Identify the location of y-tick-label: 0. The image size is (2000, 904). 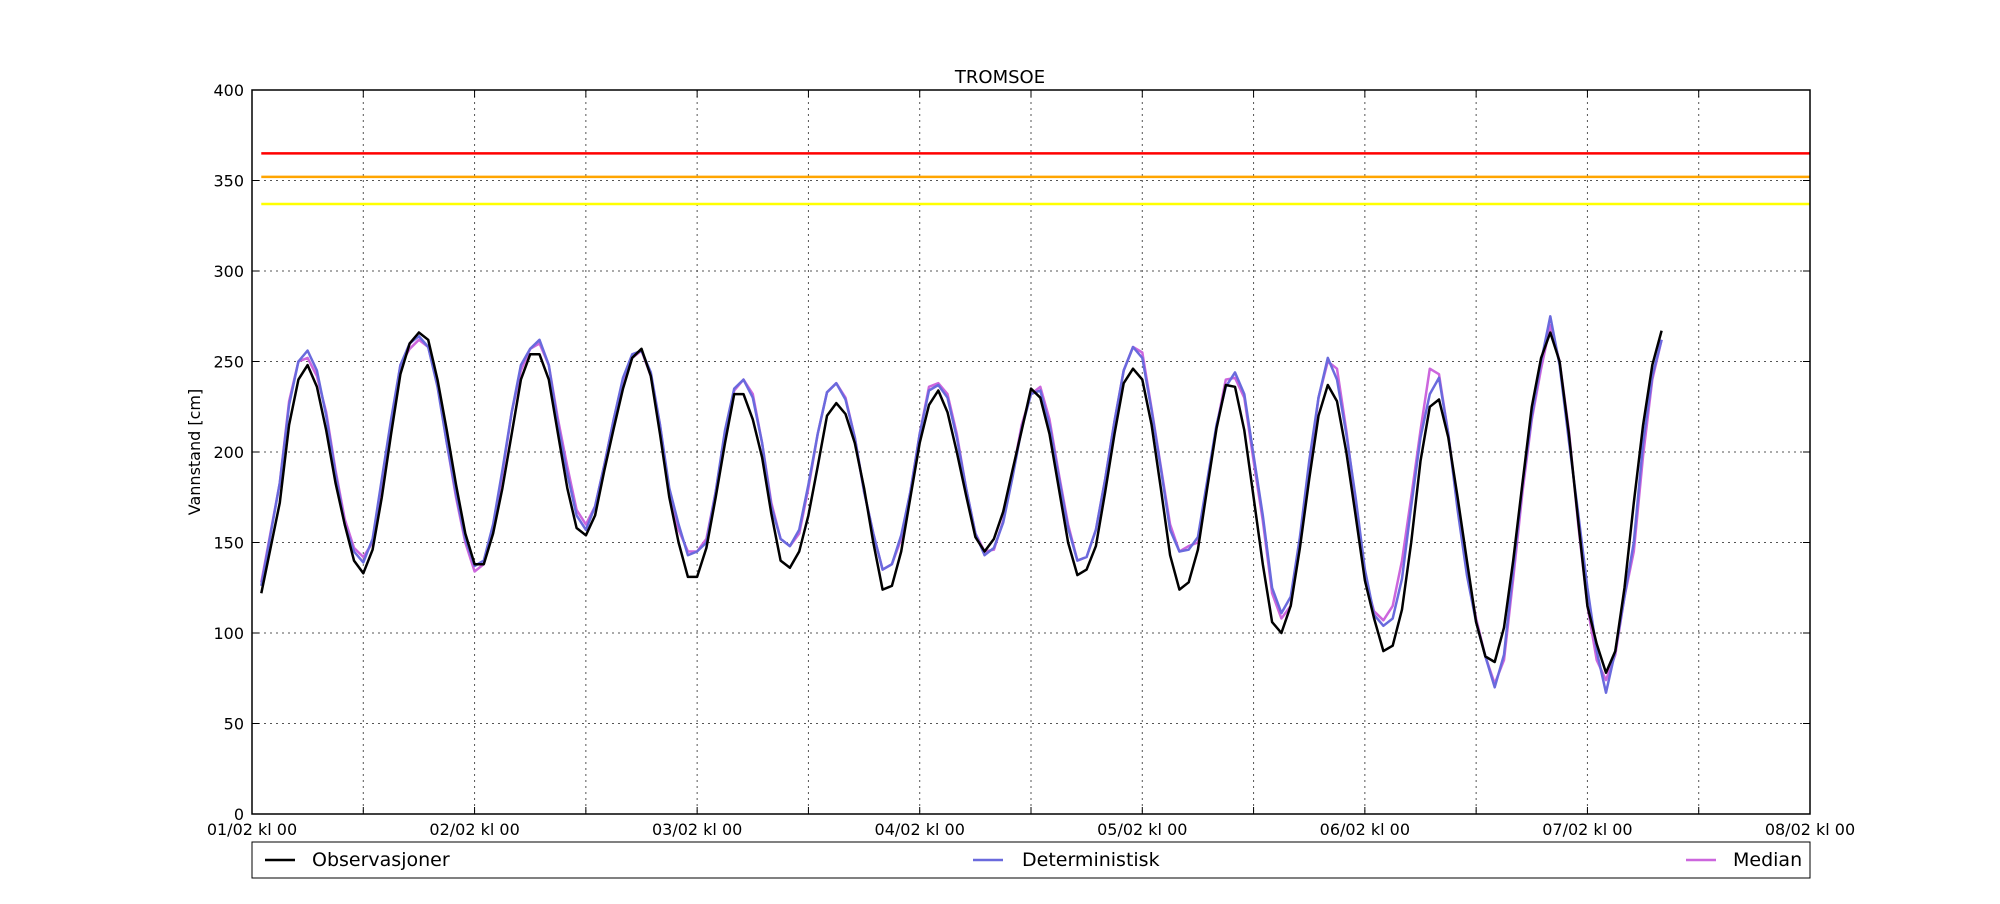
(239, 814).